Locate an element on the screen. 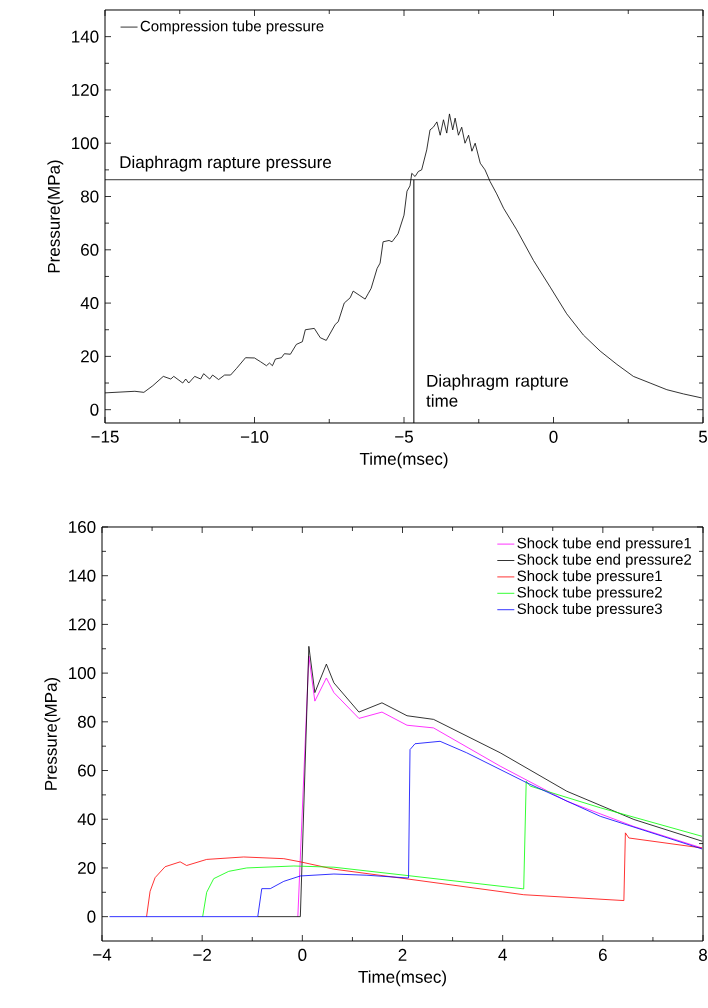 The image size is (708, 1008). x-tick-label: −4 is located at coordinates (102, 954).